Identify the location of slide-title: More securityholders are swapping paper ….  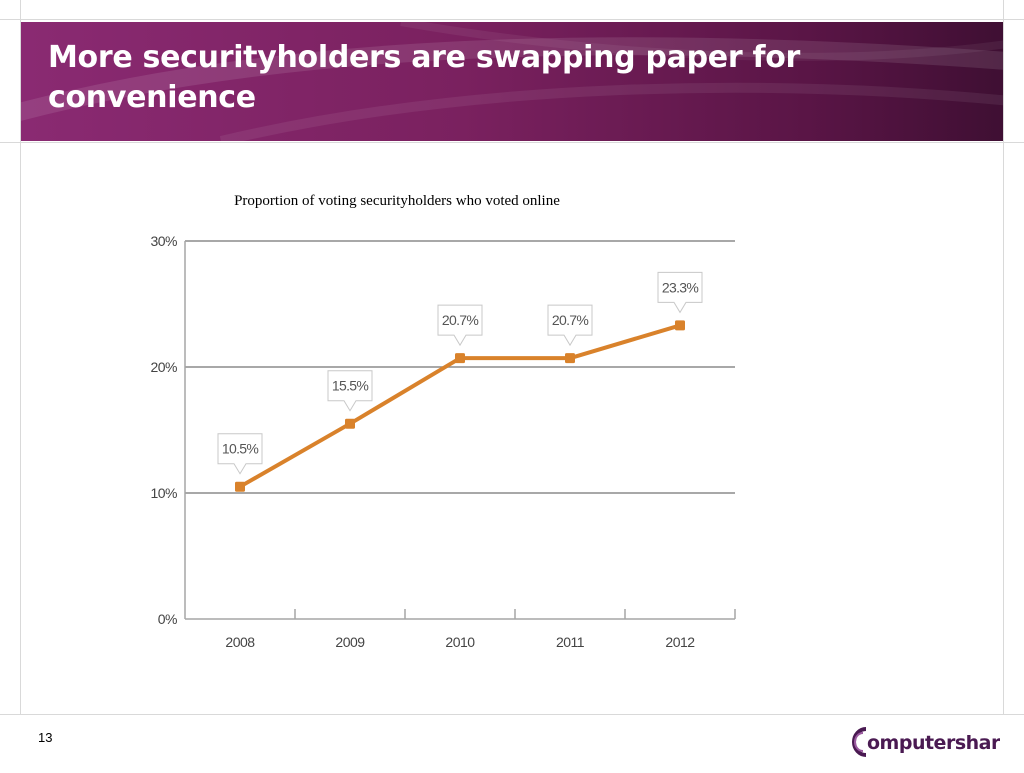
(424, 77).